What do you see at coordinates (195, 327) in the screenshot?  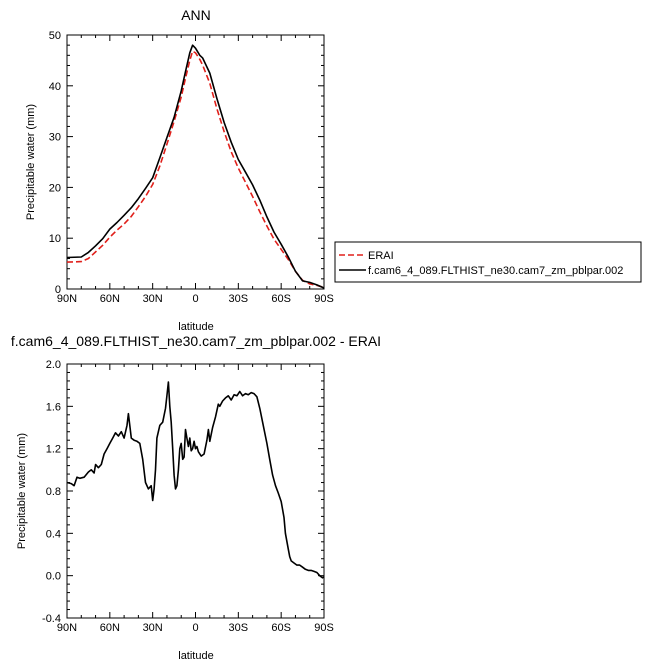 I see `top-chart-xlabel: latitude` at bounding box center [195, 327].